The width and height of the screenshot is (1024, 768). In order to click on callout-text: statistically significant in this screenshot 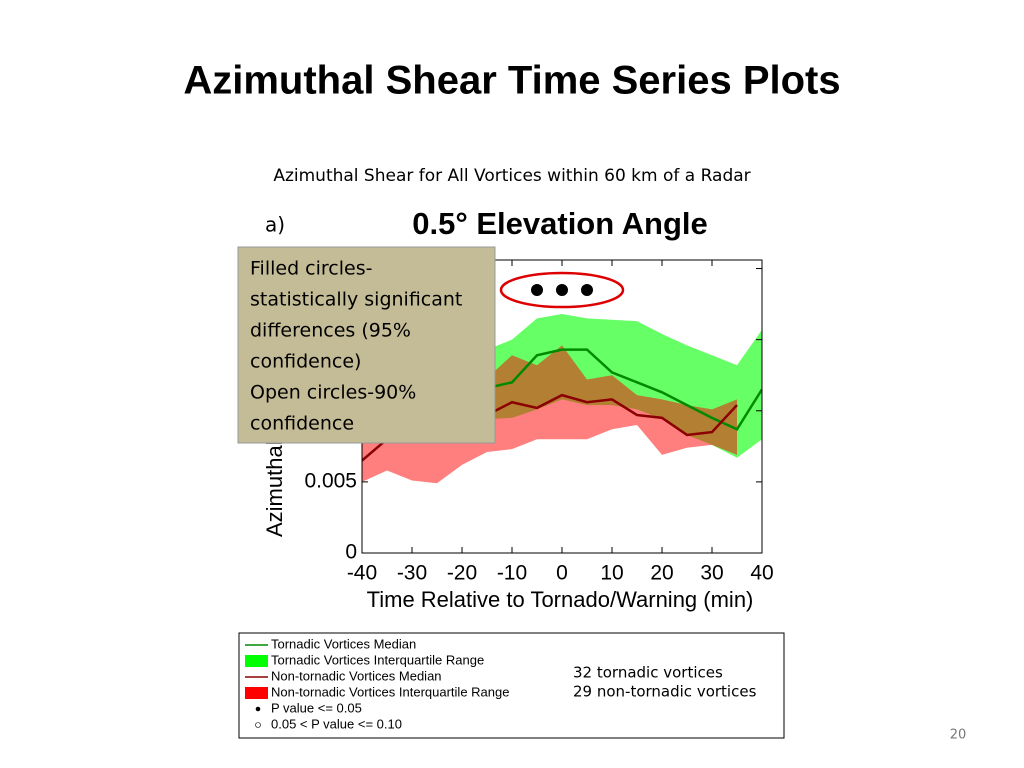, I will do `click(356, 300)`.